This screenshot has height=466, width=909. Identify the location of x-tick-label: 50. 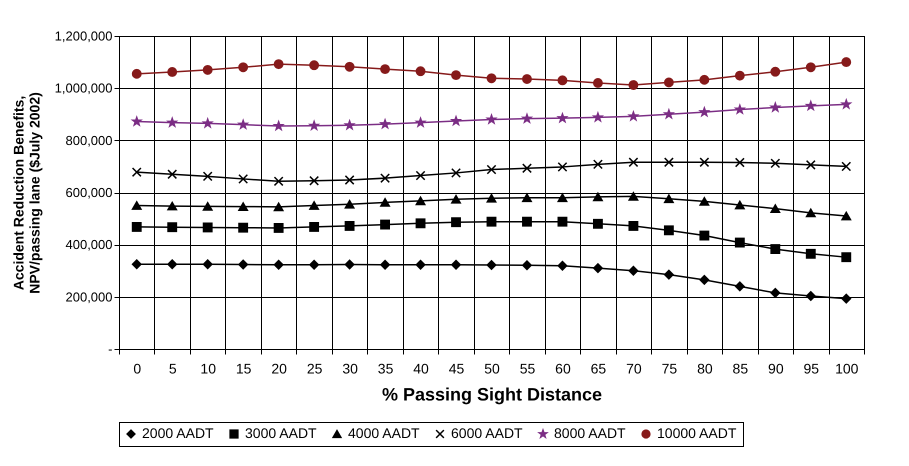
(492, 368).